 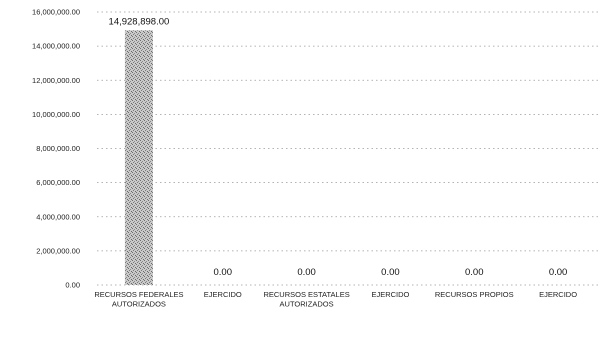 I want to click on y-tick-label: 12,000,000.00, so click(x=56, y=80).